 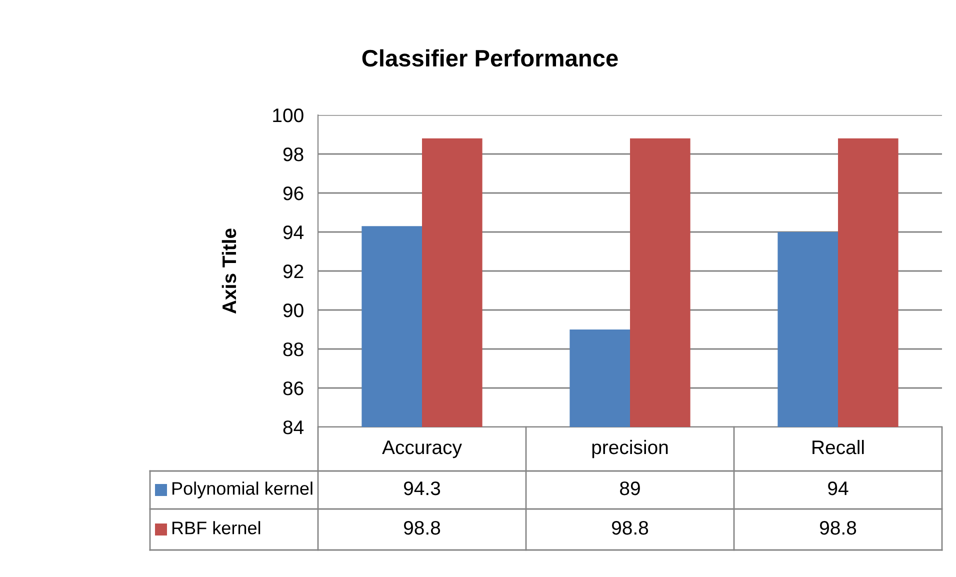 I want to click on legend-label: Polynomial kernel, so click(x=242, y=490).